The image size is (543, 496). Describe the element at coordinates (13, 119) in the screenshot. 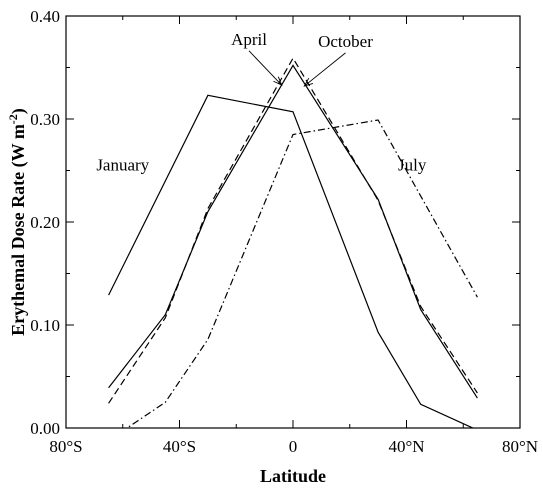

I see `y-axis-title-superscript: -2` at that location.